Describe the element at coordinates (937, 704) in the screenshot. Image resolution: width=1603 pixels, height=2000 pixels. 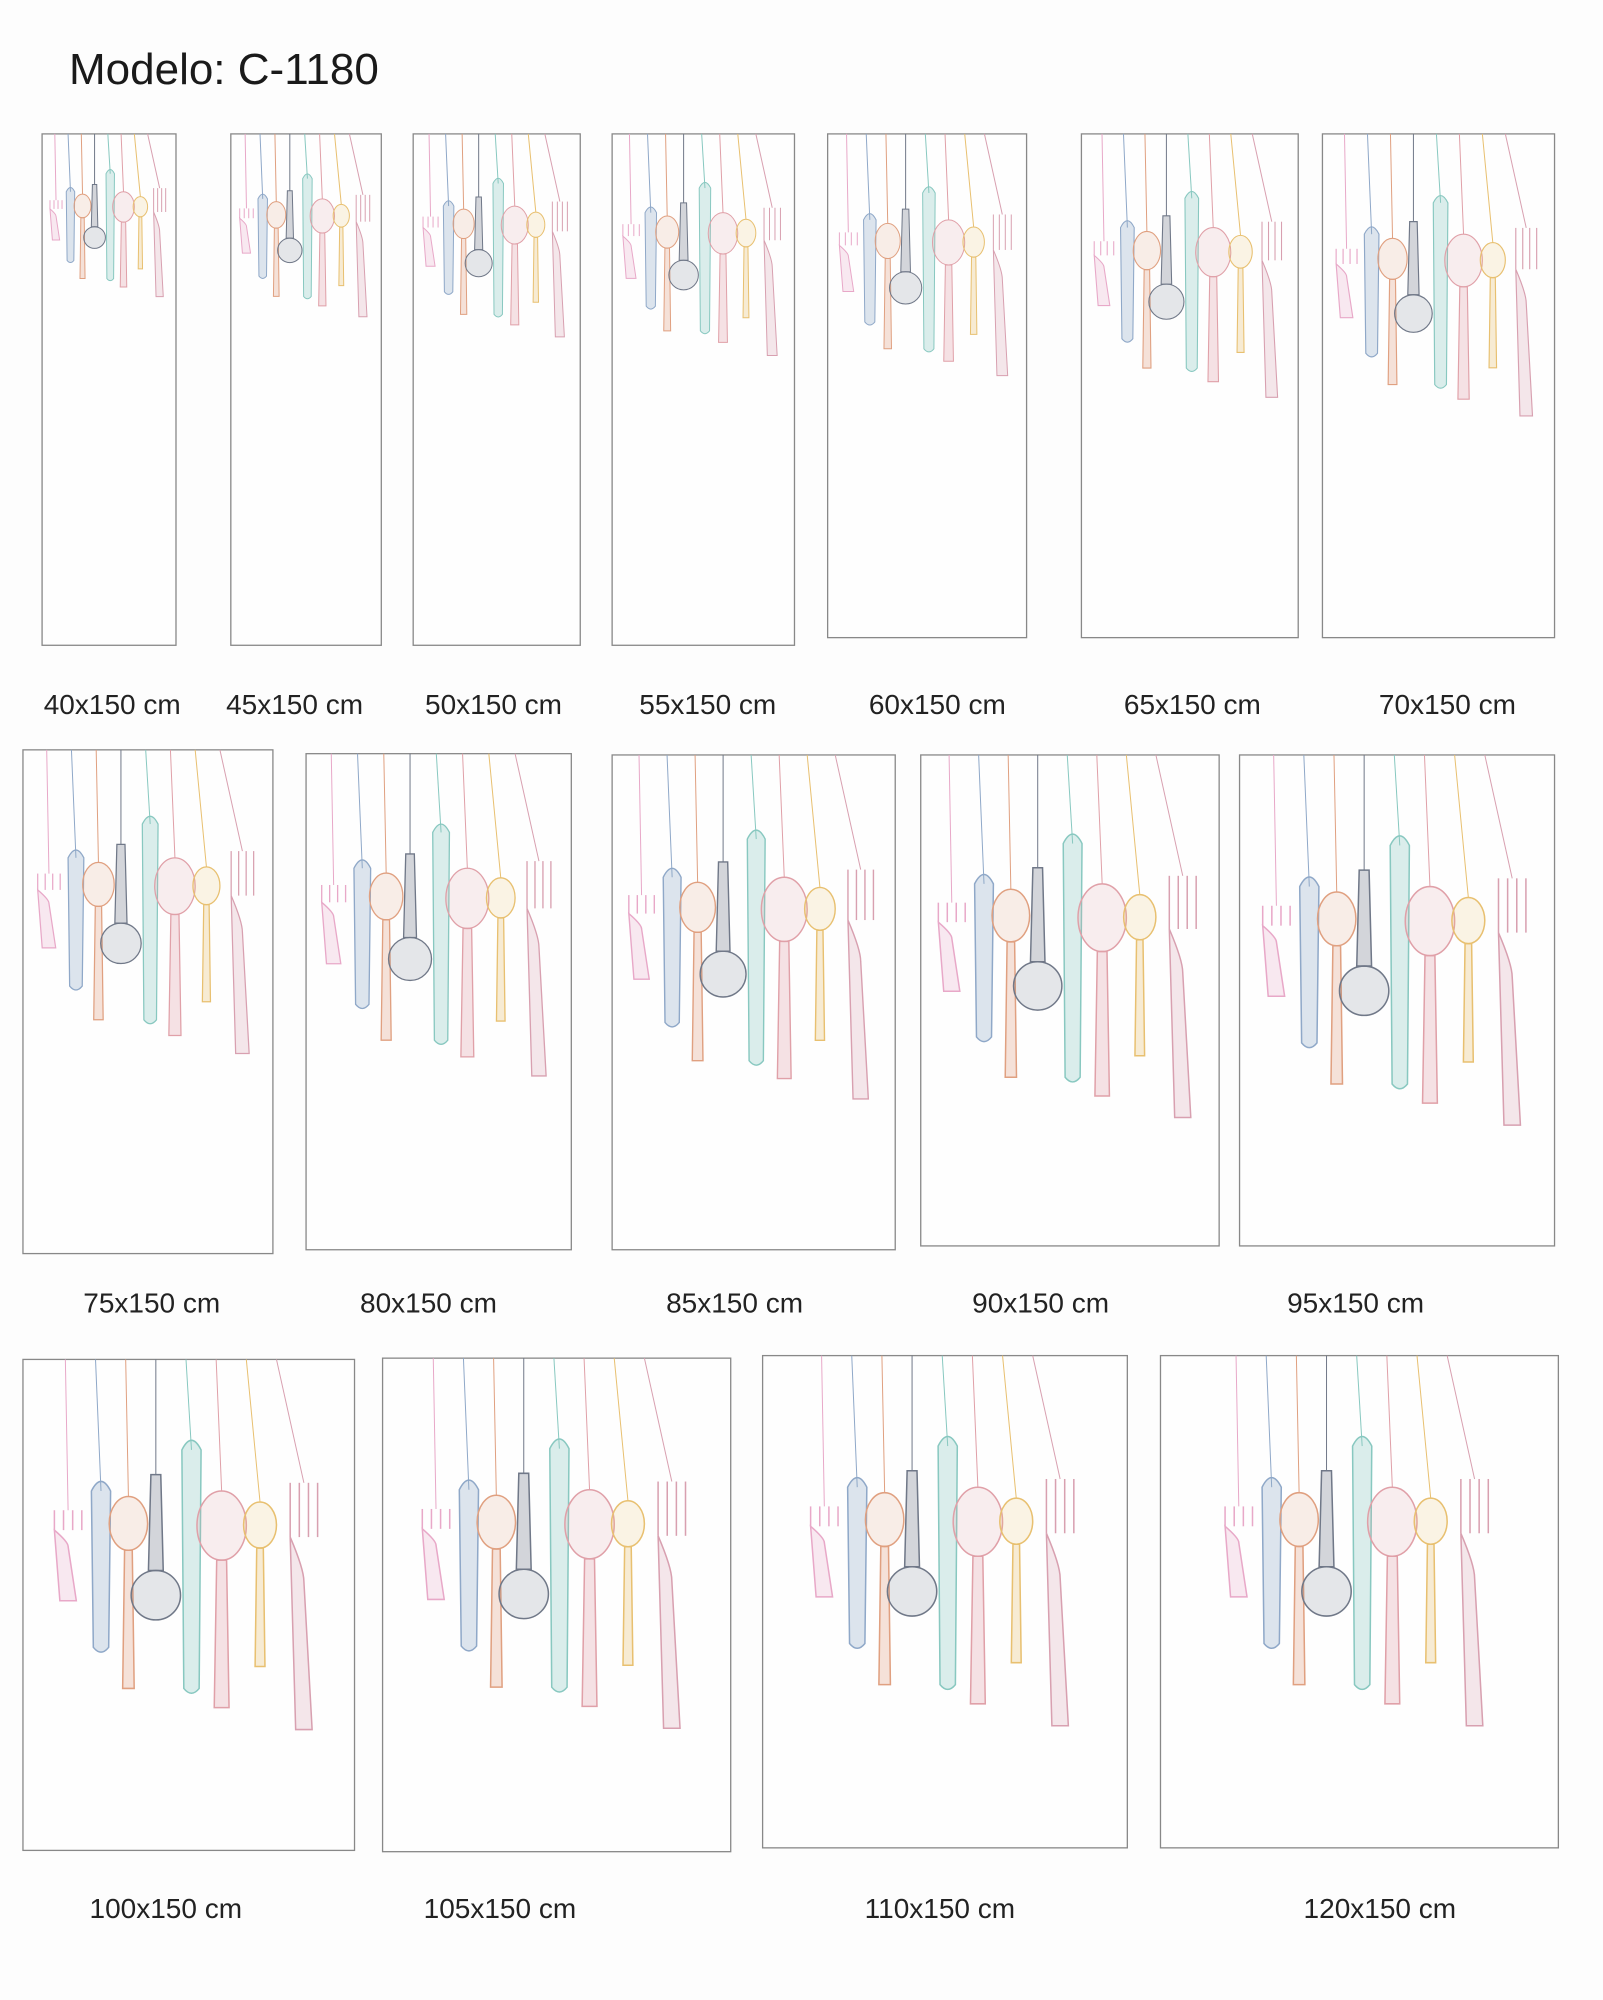
I see `panel-size-label: 60x150 cm` at that location.